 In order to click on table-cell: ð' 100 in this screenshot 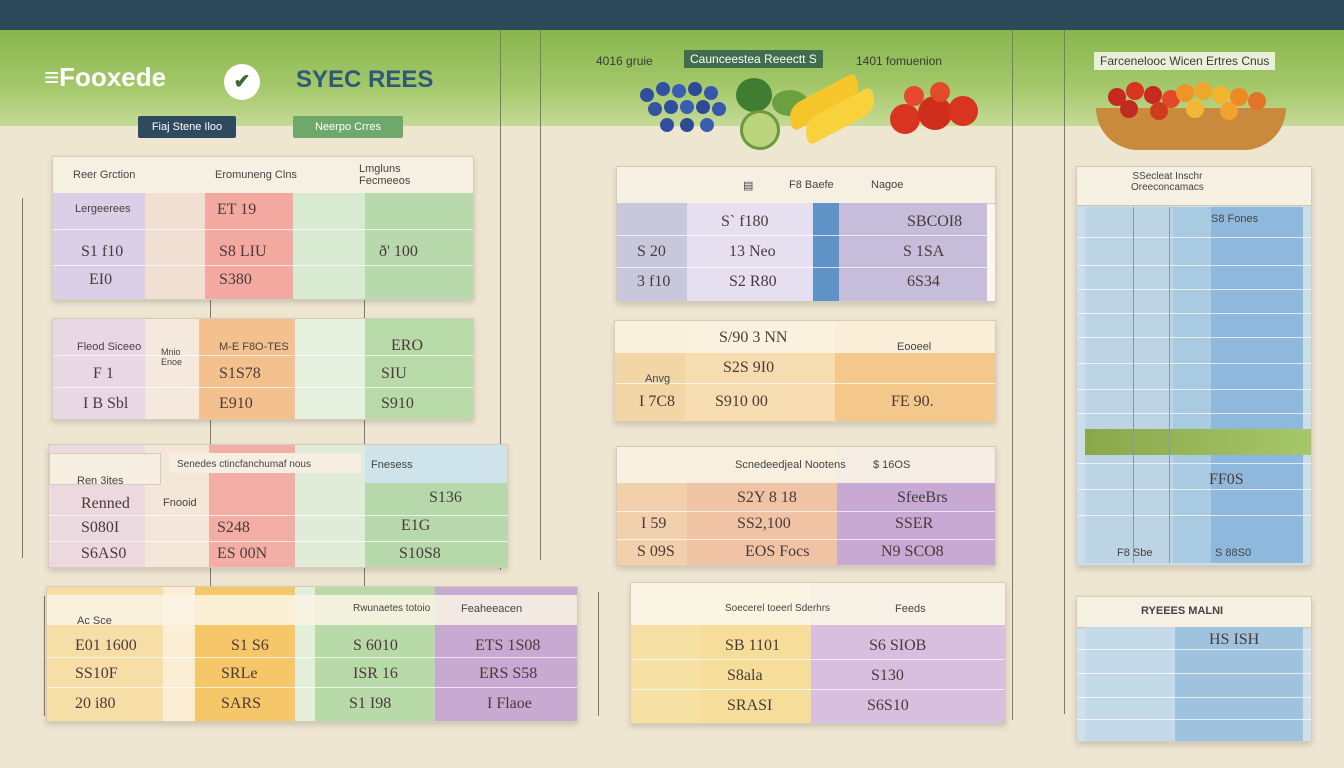, I will do `click(398, 251)`.